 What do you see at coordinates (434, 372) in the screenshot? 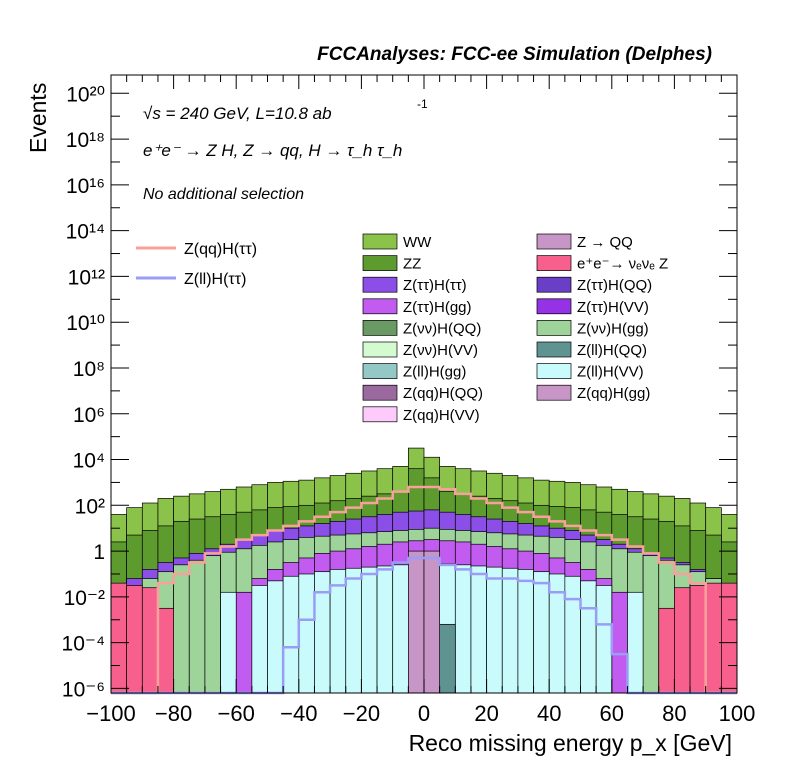
I see `legend-fill-label: Z(ll)H(gg)` at bounding box center [434, 372].